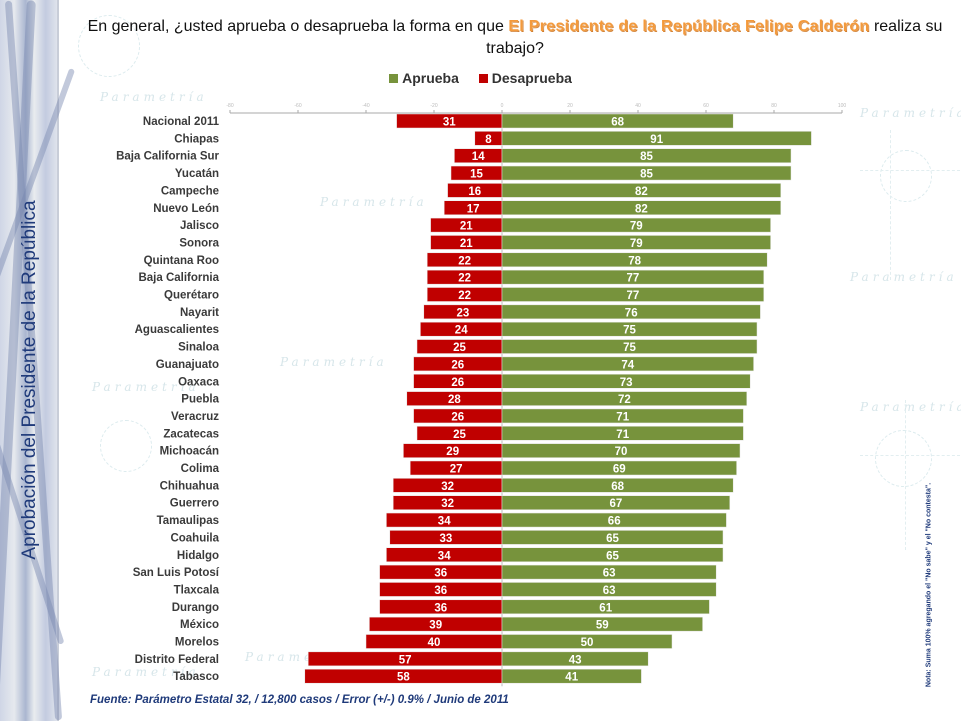  I want to click on category-label: Campeche, so click(190, 191).